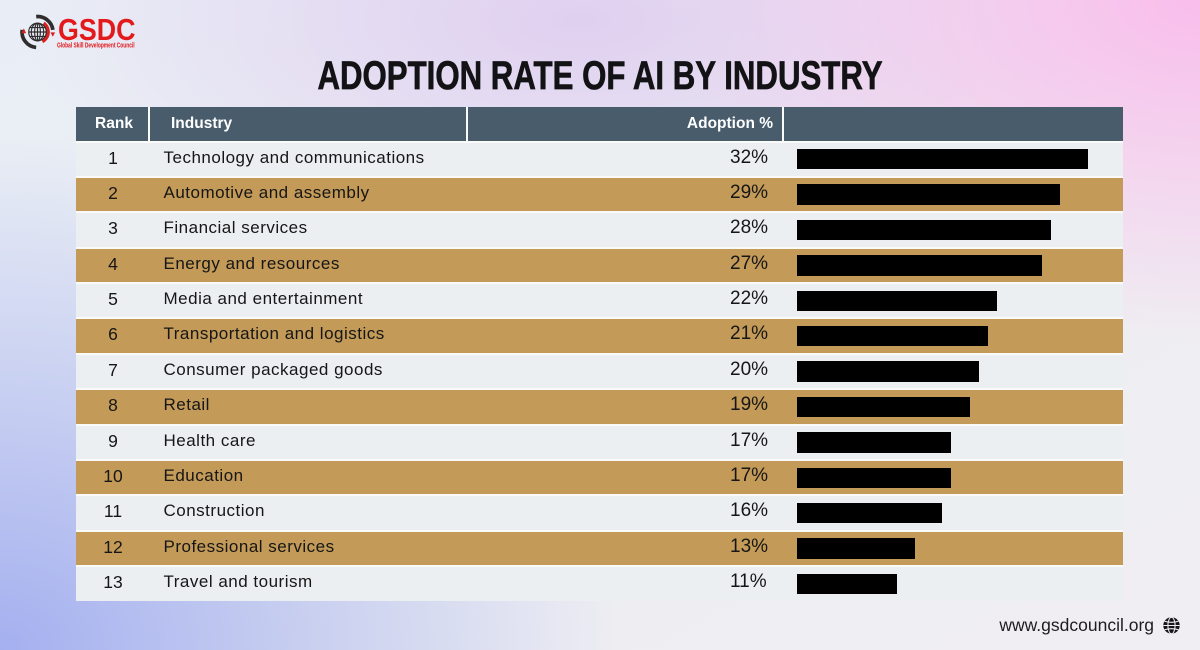  What do you see at coordinates (97, 30) in the screenshot?
I see `svg-text: GSDC` at bounding box center [97, 30].